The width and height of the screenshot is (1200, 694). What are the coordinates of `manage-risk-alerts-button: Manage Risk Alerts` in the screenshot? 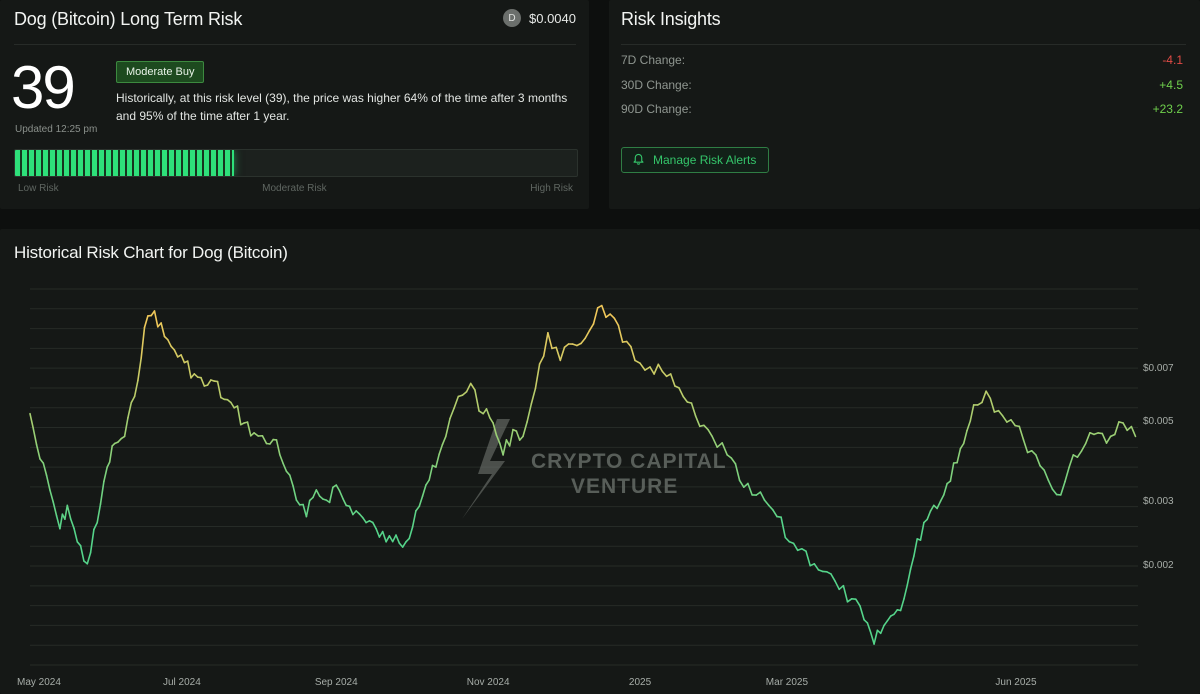 It's located at (695, 160).